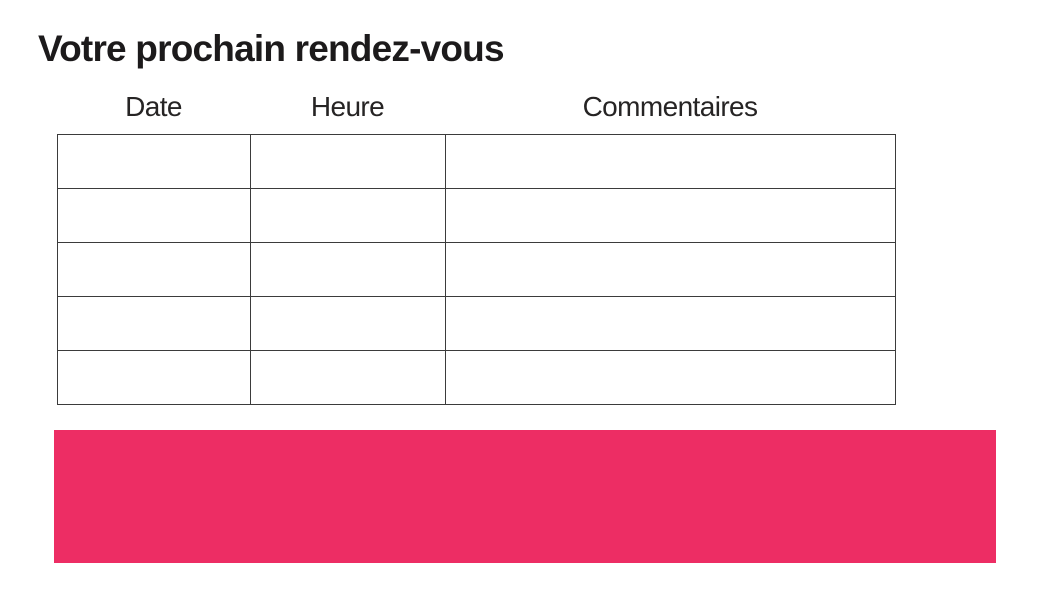 This screenshot has height=600, width=1050. What do you see at coordinates (271, 48) in the screenshot?
I see `page-title: Votre prochain rendez-vous` at bounding box center [271, 48].